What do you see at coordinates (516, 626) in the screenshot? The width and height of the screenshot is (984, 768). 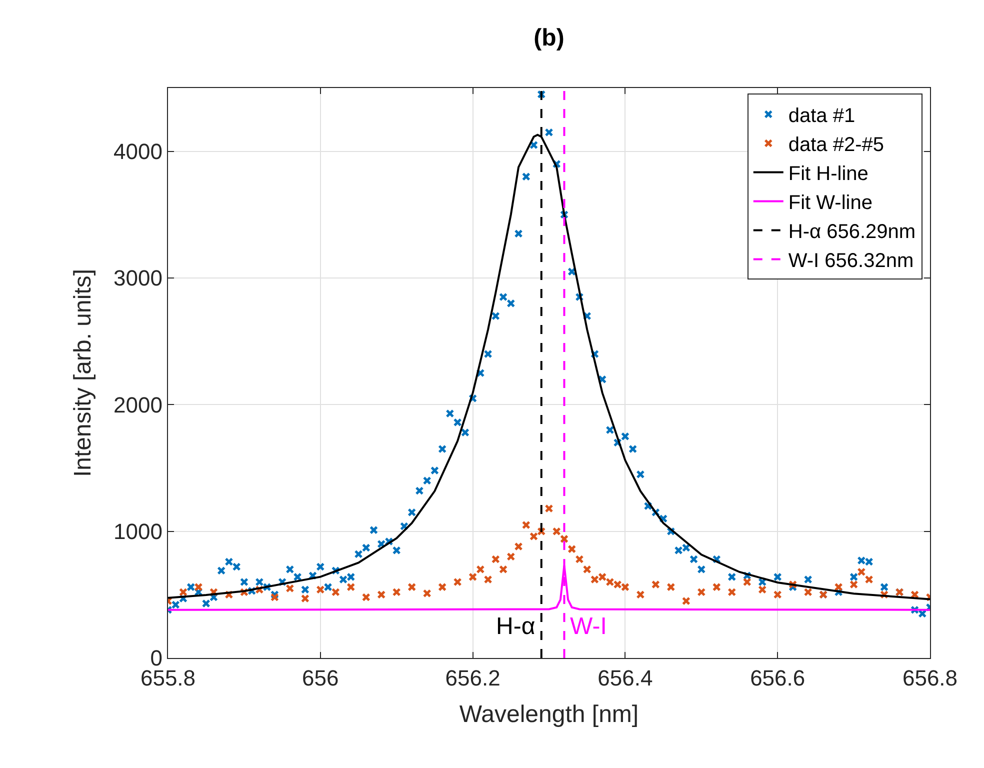 I see `annotation: H-α` at bounding box center [516, 626].